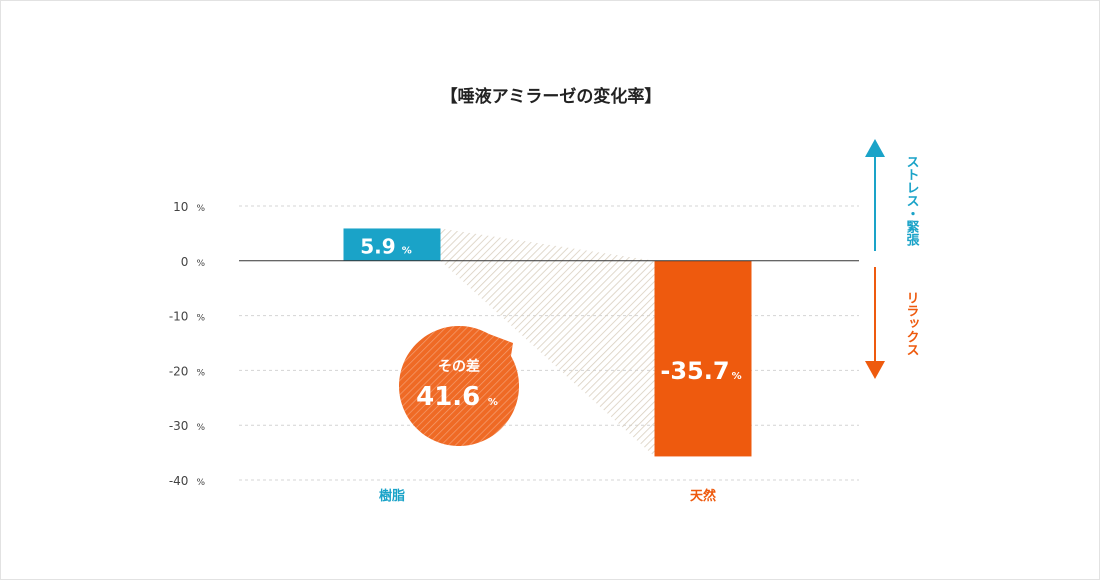  I want to click on y-tick-label: 10%, so click(189, 207).